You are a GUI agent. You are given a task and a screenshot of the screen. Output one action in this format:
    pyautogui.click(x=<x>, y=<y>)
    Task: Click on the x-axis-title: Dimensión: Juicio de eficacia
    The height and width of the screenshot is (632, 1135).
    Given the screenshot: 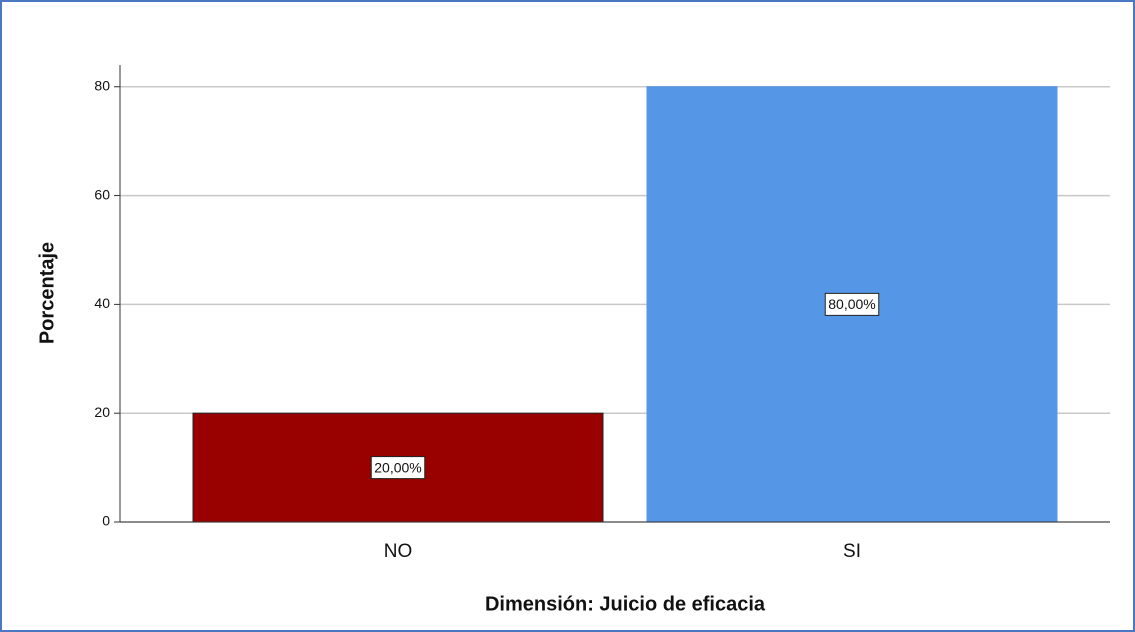 What is the action you would take?
    pyautogui.click(x=625, y=604)
    